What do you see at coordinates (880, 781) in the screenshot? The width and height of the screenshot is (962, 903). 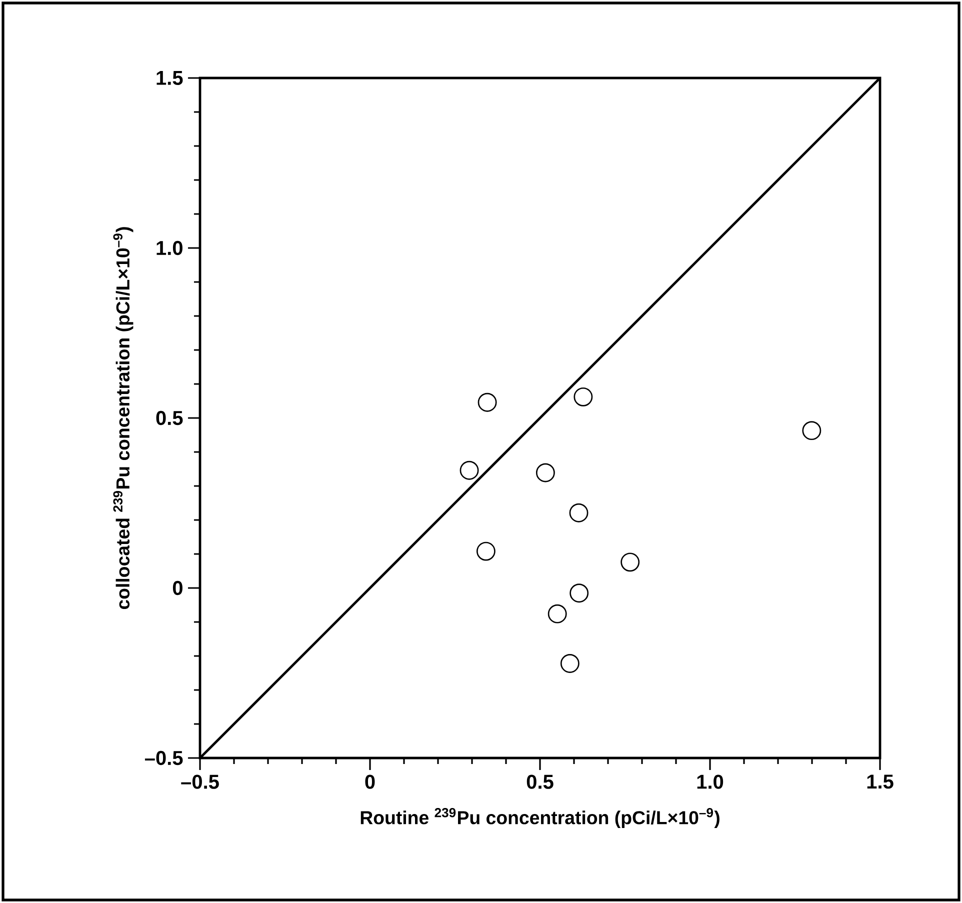 I see `x-tick-label: 1.5` at bounding box center [880, 781].